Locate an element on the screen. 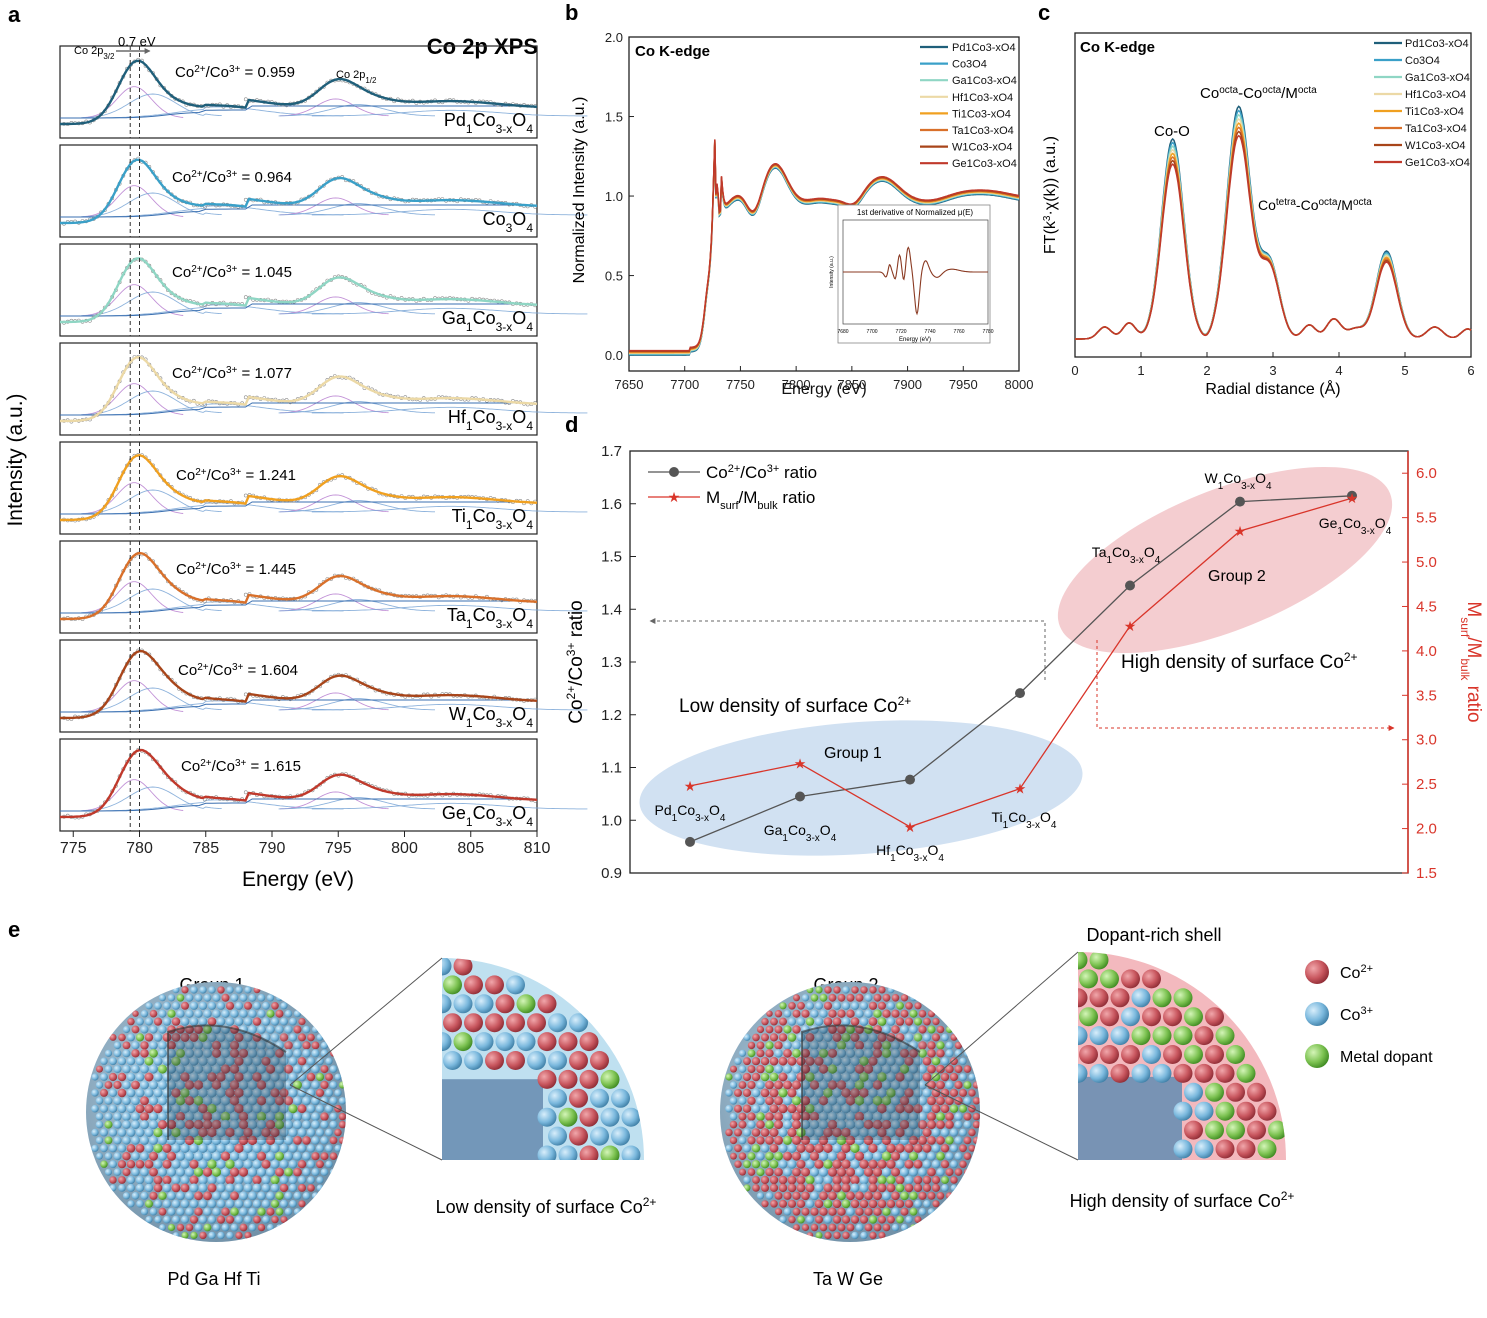  xps-raw-point is located at coordinates (245, 99).